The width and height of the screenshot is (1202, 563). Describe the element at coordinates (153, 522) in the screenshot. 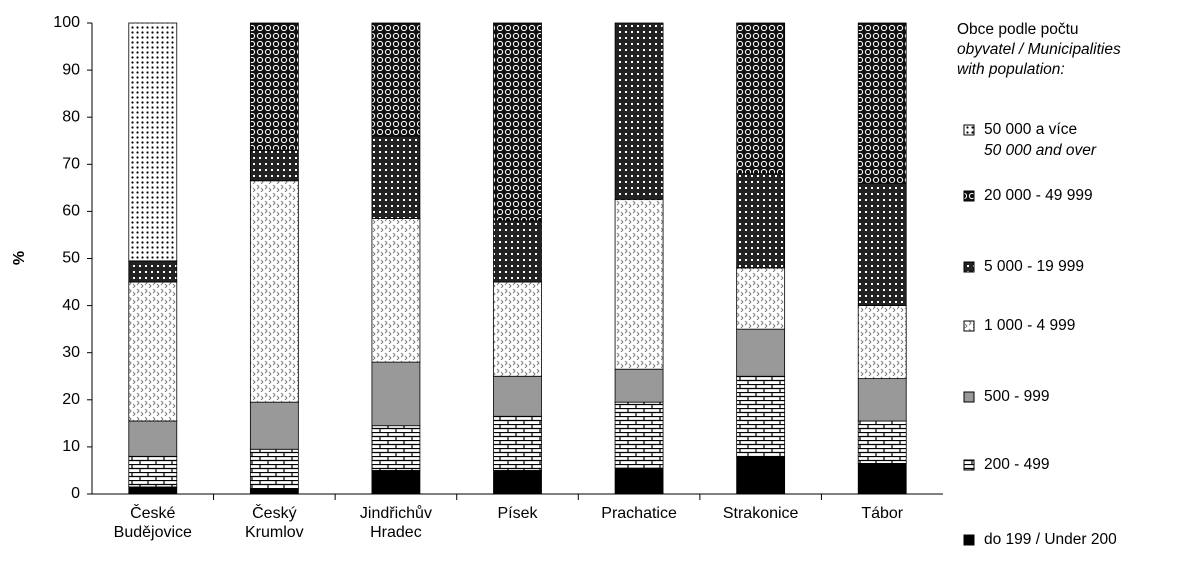

I see `x-tick-label: České Budějovice` at that location.